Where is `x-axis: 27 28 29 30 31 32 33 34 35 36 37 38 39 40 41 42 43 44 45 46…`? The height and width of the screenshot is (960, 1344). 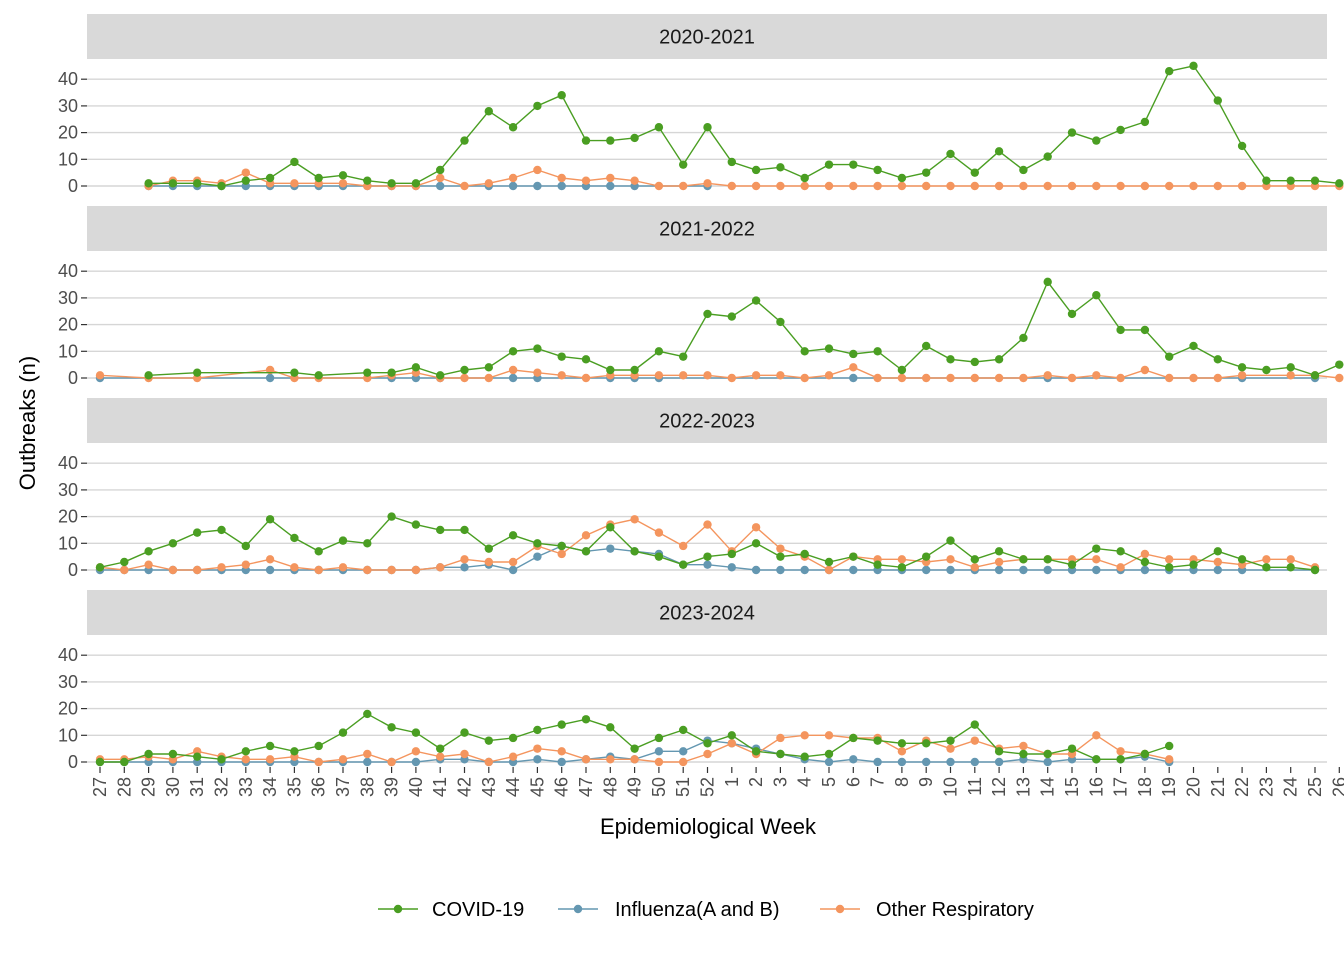 x-axis: 27 28 29 30 31 32 33 34 35 36 37 38 39 40 41 42 43 44 45 46… is located at coordinates (717, 782).